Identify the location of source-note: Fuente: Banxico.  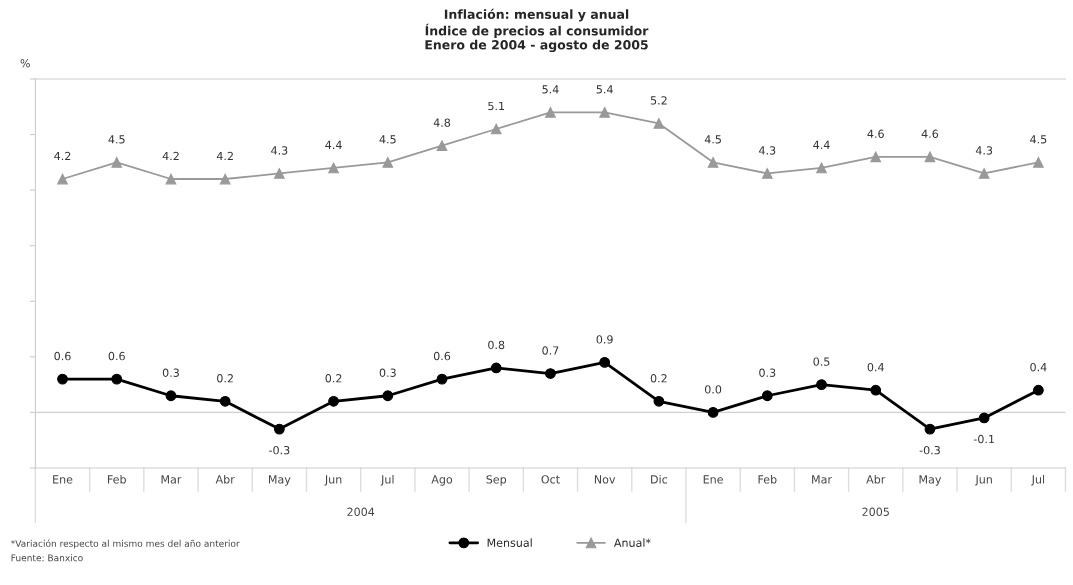
(47, 558).